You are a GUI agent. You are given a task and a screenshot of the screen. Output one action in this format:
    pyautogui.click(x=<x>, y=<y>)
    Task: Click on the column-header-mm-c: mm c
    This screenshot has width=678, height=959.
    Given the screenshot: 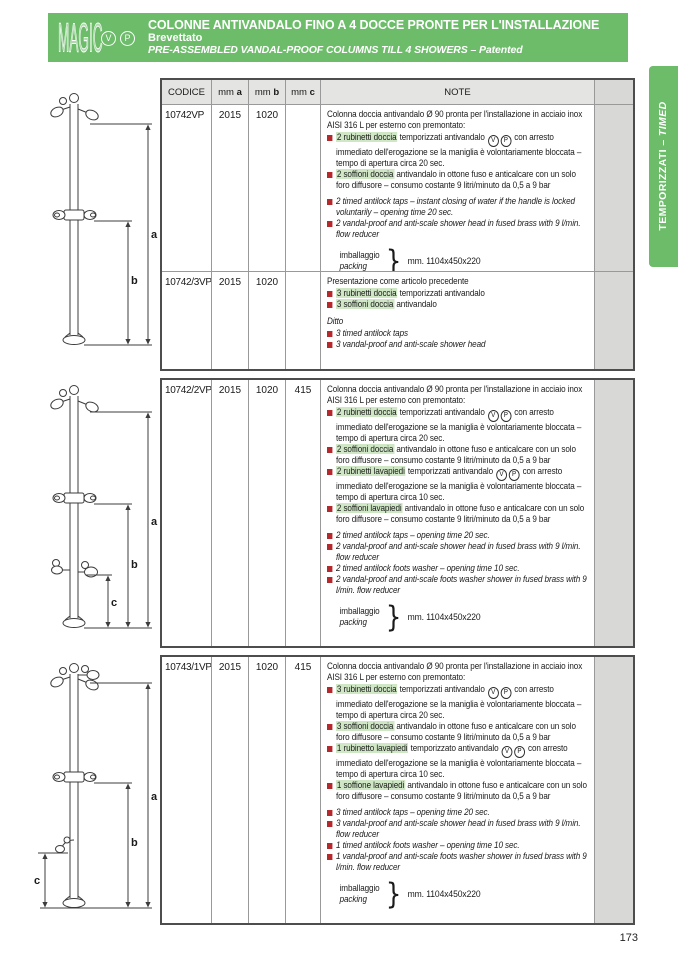 What is the action you would take?
    pyautogui.click(x=303, y=92)
    